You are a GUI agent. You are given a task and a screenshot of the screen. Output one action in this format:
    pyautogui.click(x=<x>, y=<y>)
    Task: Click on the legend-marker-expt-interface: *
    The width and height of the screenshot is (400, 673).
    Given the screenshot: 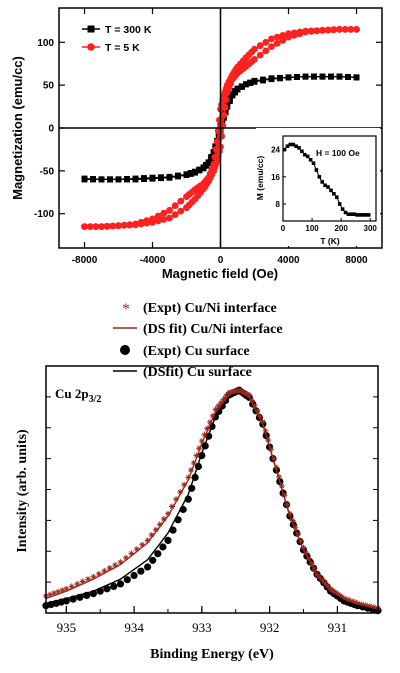 What is the action you would take?
    pyautogui.click(x=126, y=309)
    